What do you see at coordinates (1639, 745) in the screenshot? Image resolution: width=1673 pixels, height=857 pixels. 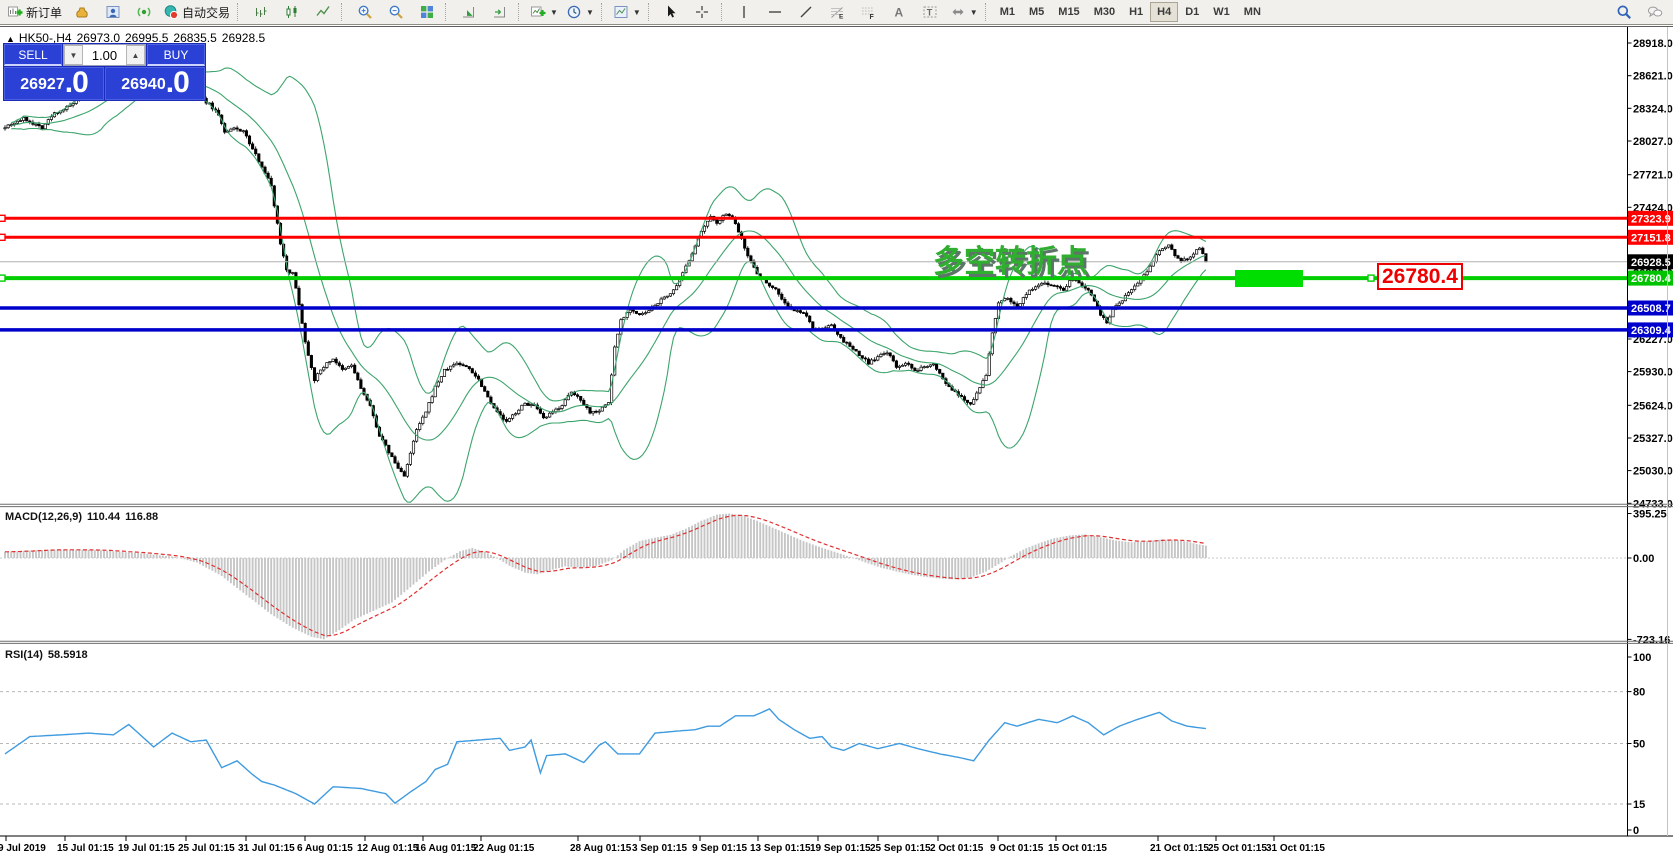 I see `rsi-axis-label: 50` at bounding box center [1639, 745].